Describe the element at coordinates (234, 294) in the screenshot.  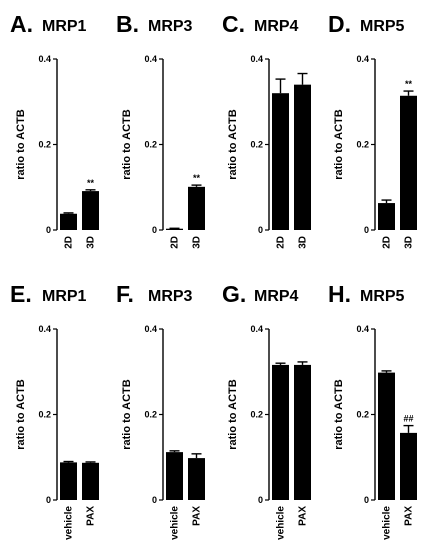
I see `panel-letter: G.` at that location.